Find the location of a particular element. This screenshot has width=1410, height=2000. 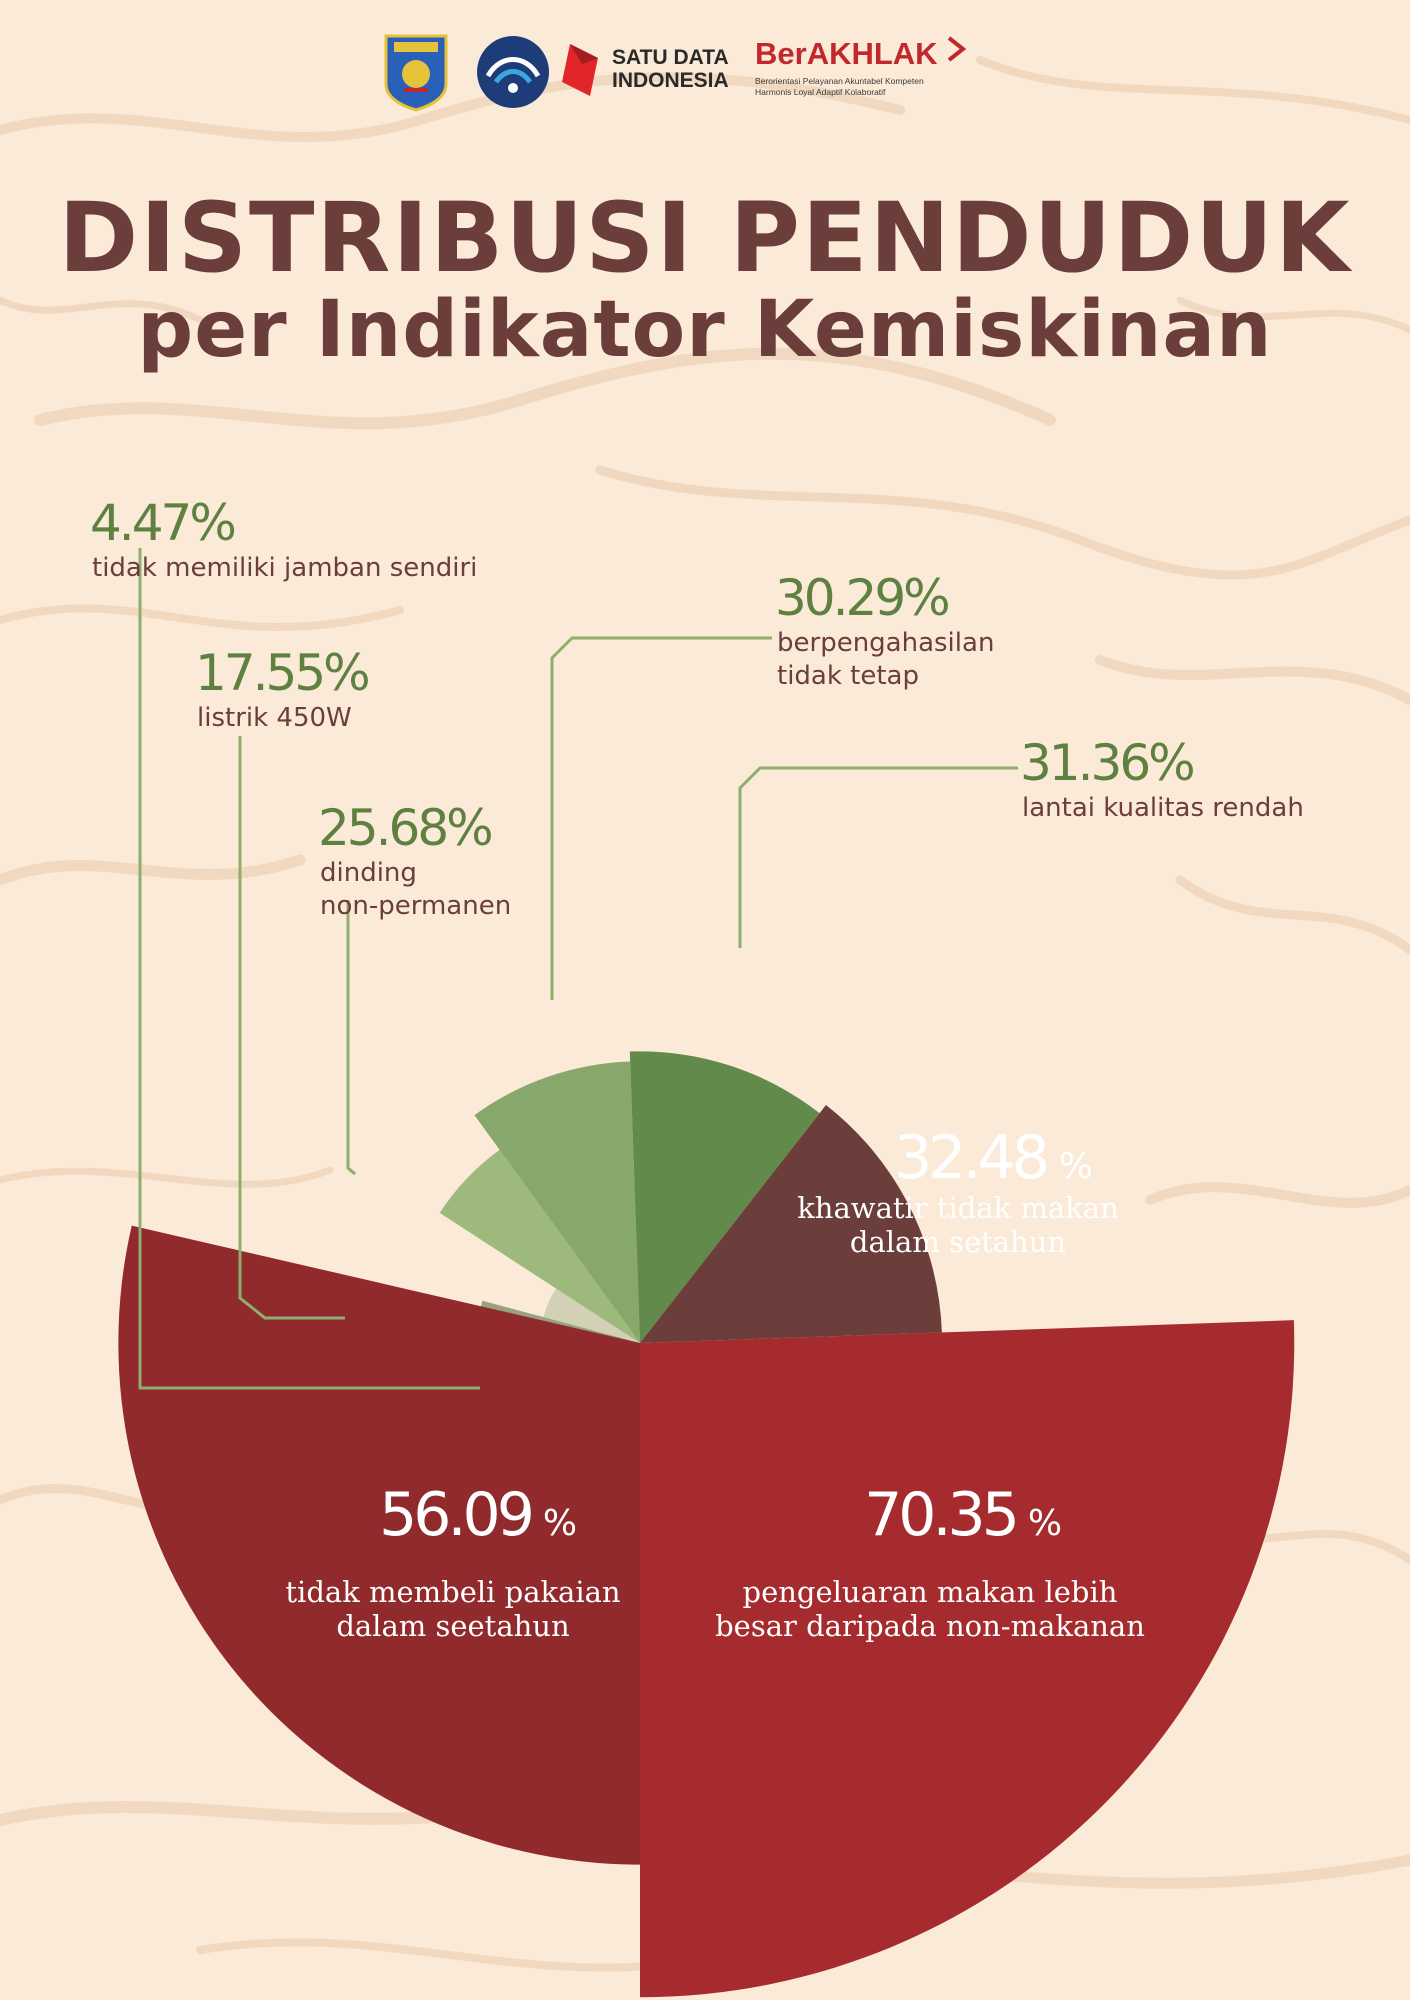

sdi-text-line1: SATU DATA is located at coordinates (670, 57).